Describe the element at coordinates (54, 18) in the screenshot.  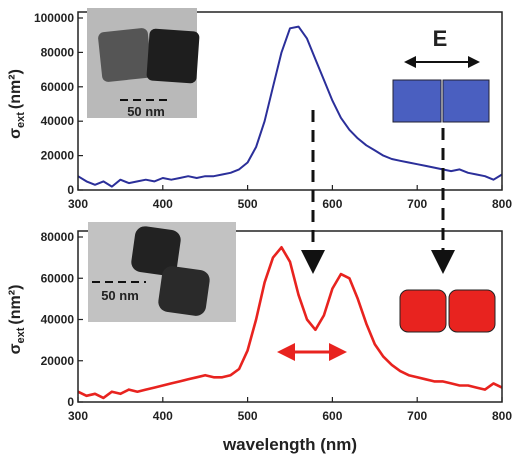
I see `y-tick-label: 100000` at that location.